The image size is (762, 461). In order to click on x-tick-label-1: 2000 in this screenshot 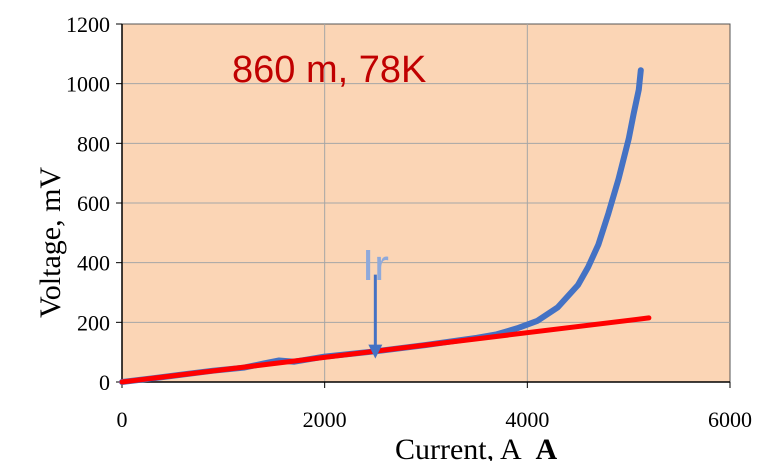, I will do `click(325, 419)`.